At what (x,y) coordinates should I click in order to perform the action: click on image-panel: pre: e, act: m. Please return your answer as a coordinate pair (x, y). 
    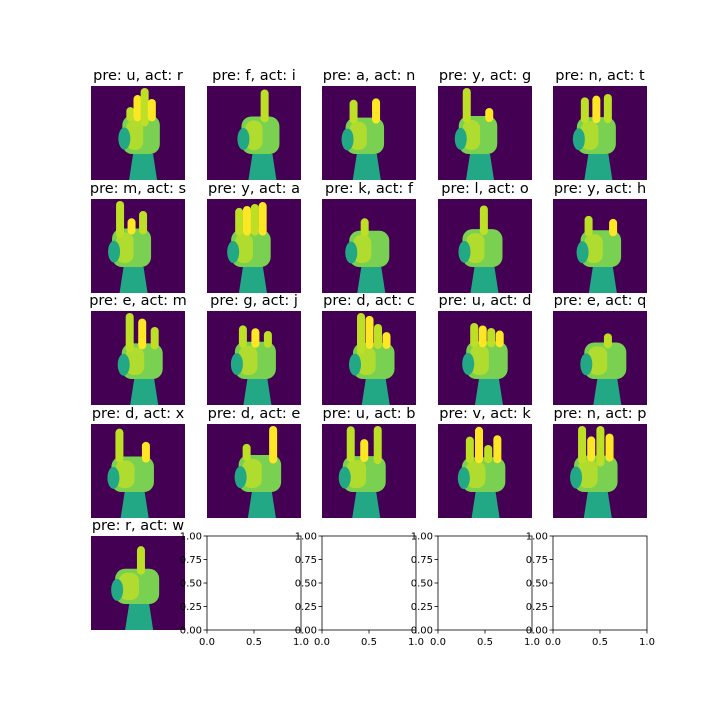
    Looking at the image, I should click on (138, 349).